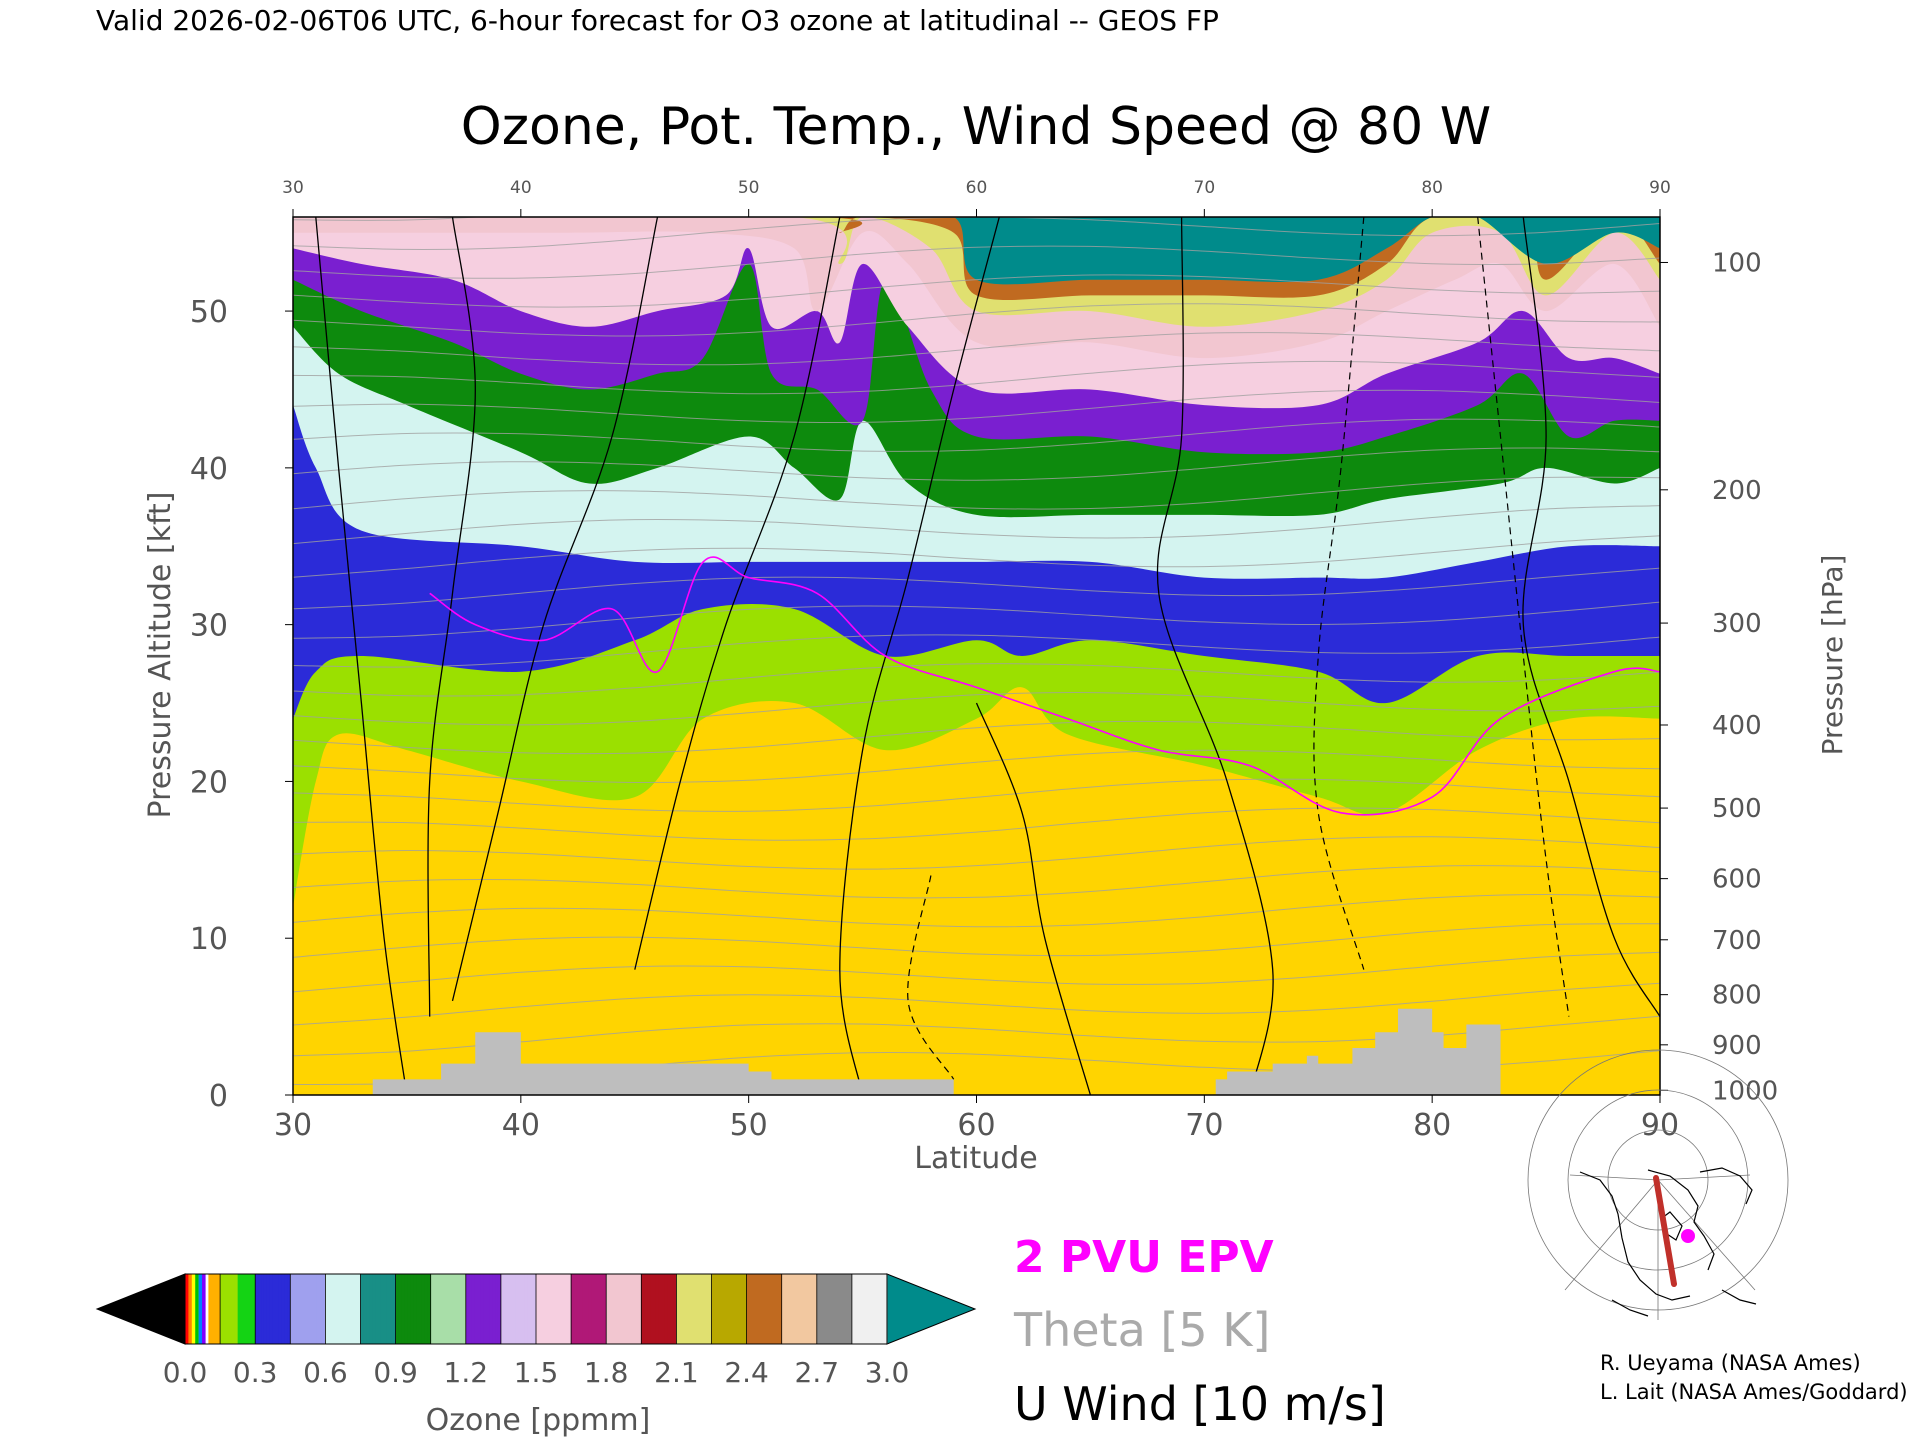  Describe the element at coordinates (976, 1125) in the screenshot. I see `x-tick-label: 60` at that location.